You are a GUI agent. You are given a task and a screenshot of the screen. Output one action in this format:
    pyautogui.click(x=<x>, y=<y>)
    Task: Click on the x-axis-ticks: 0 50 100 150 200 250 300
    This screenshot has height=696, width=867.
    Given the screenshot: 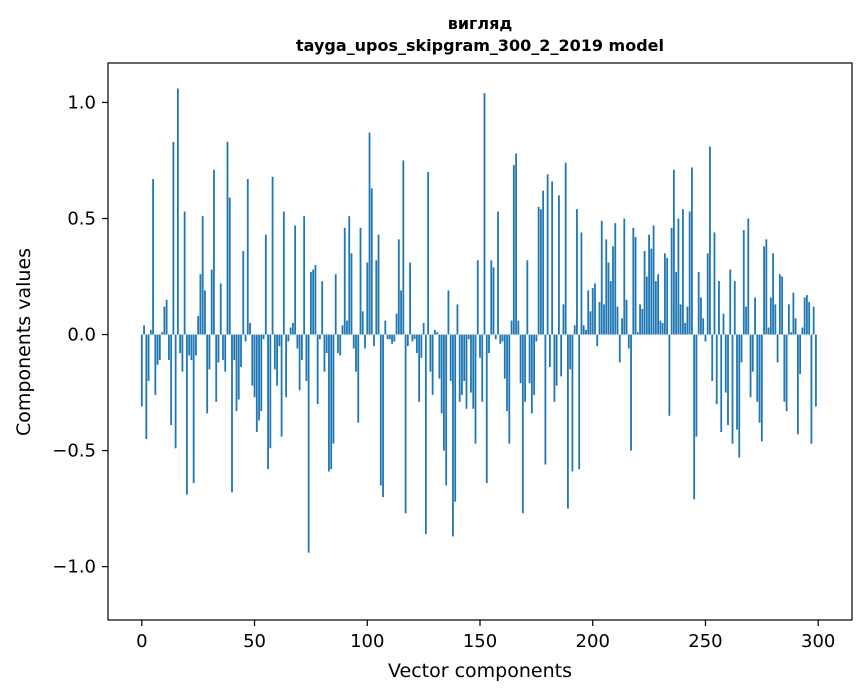 What is the action you would take?
    pyautogui.click(x=485, y=636)
    